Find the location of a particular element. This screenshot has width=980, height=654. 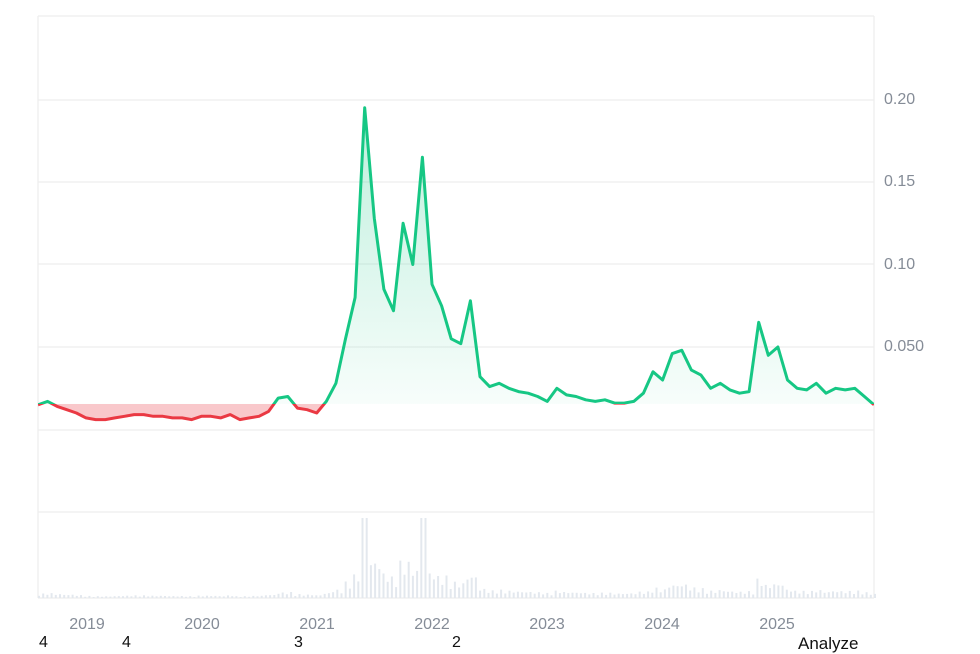

analyze-button: Analyze is located at coordinates (828, 643).